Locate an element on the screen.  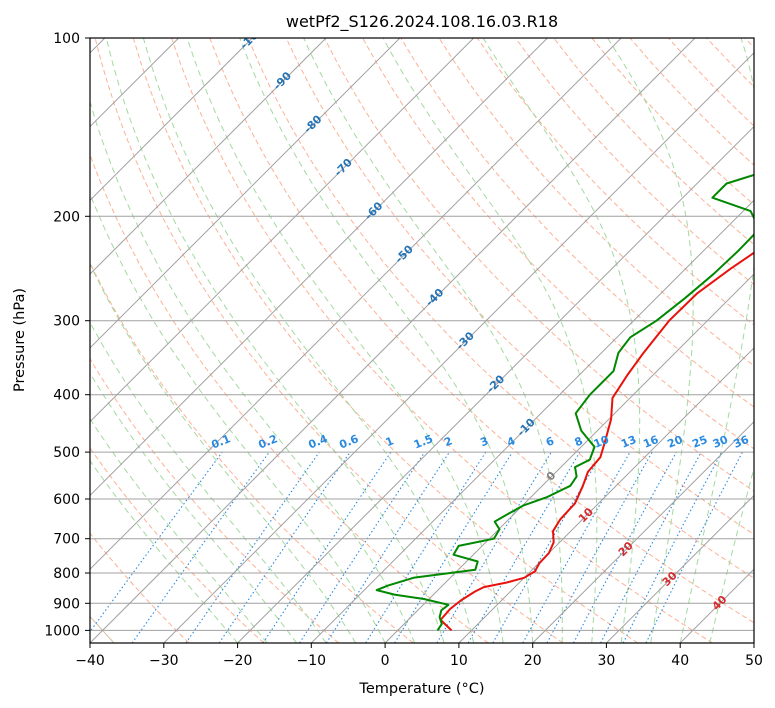
y-tick-label: 500 is located at coordinates (66, 453).